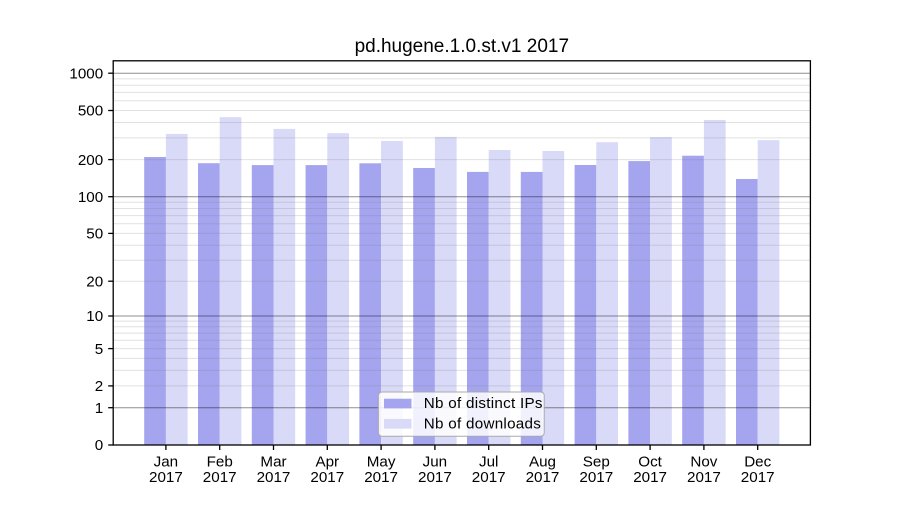 The width and height of the screenshot is (900, 505). Describe the element at coordinates (99, 386) in the screenshot. I see `svg-text: 2` at that location.